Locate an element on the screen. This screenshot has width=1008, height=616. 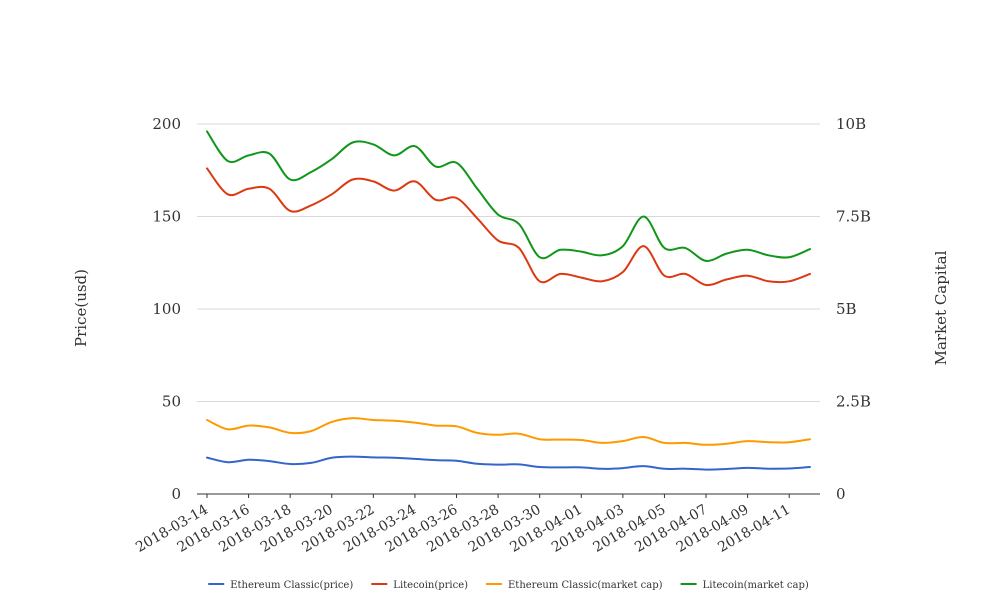
left-axis-ticks: 0 50 100 150 200 is located at coordinates (166, 309).